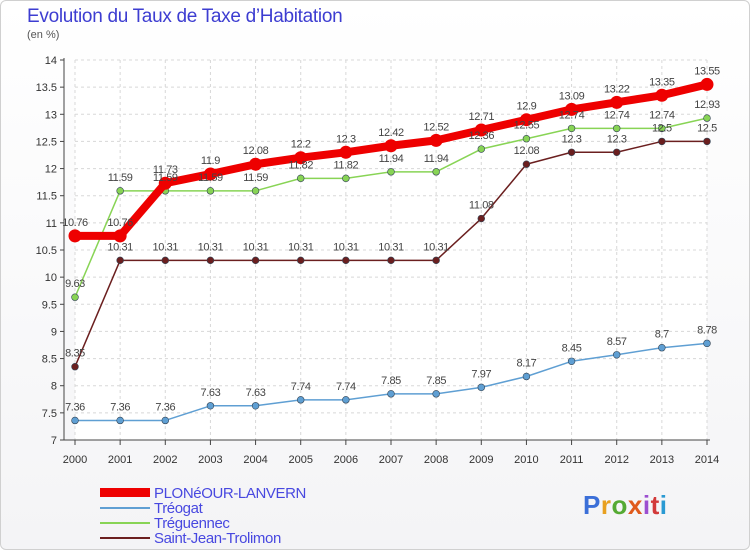 This screenshot has height=550, width=750. Describe the element at coordinates (54, 332) in the screenshot. I see `y-tick-label: 9` at that location.